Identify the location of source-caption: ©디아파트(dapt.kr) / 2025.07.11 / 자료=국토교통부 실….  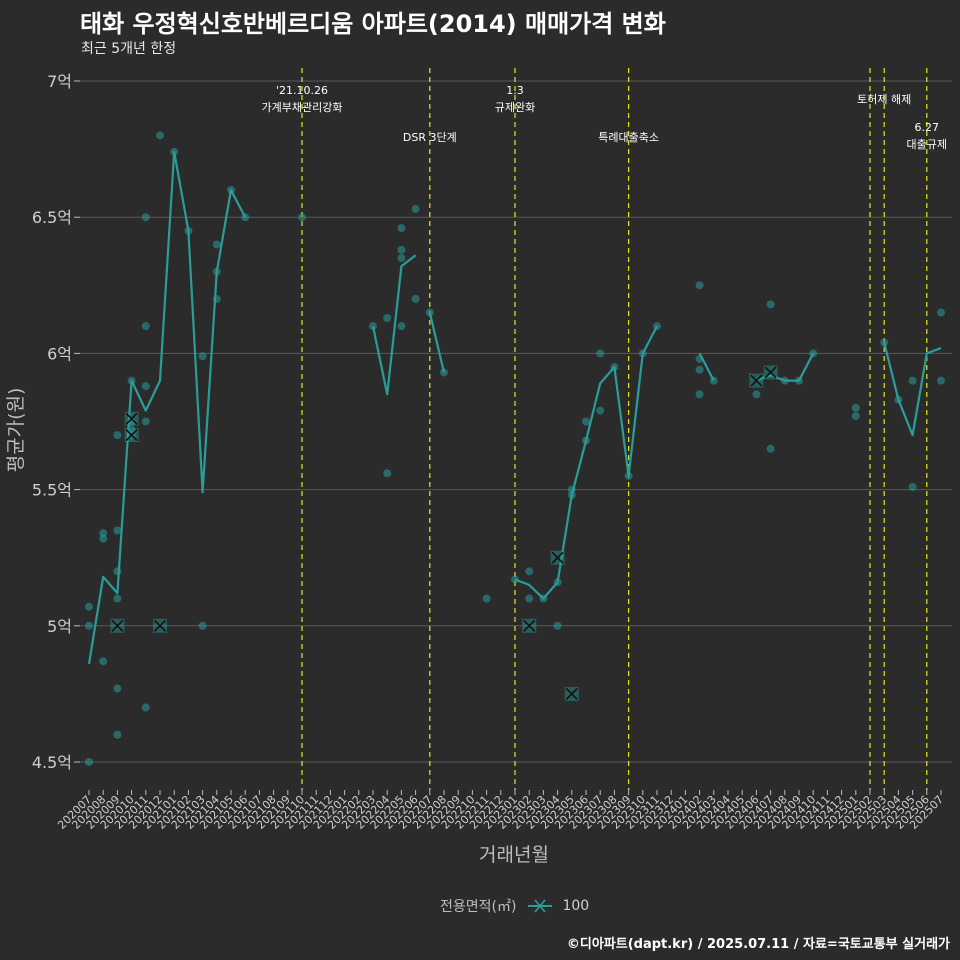
(758, 944).